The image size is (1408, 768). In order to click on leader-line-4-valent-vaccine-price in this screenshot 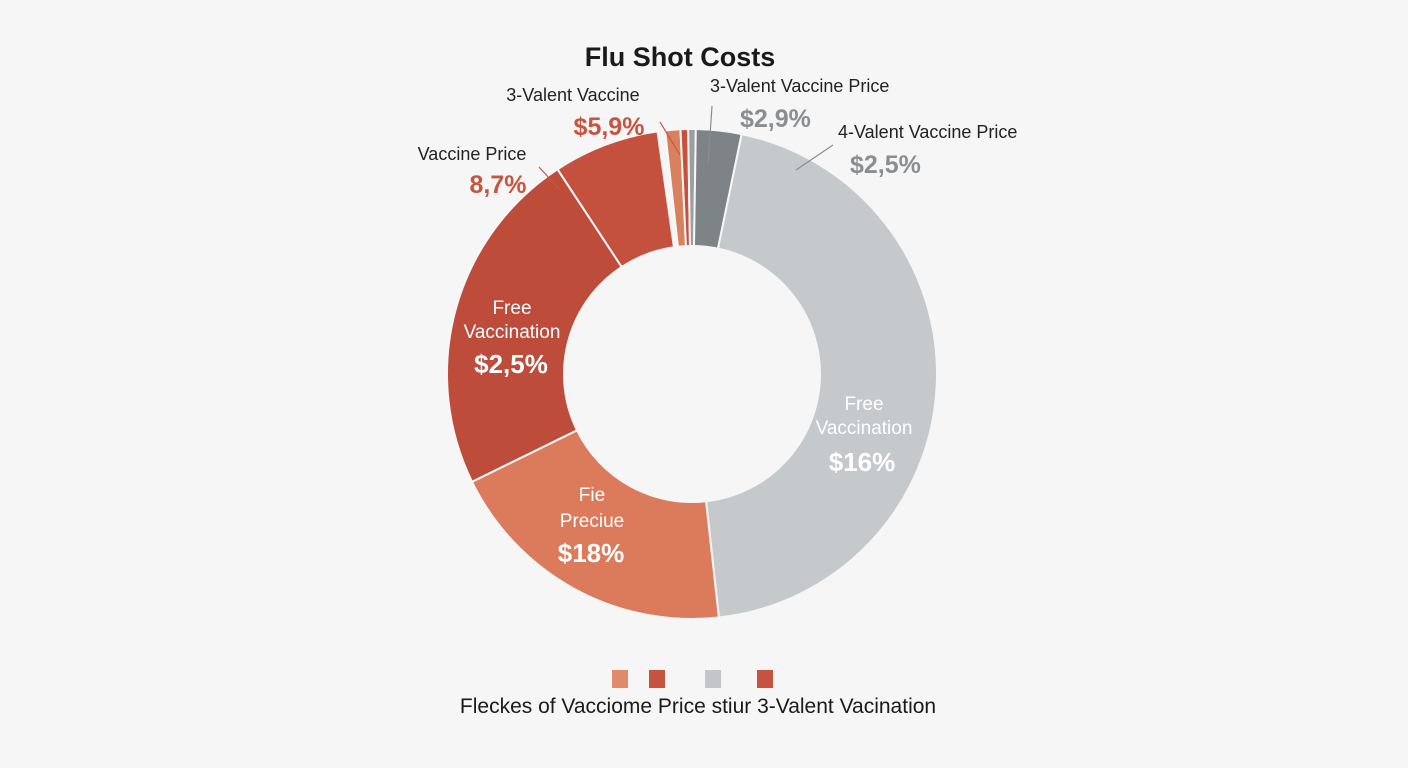, I will do `click(814, 157)`.